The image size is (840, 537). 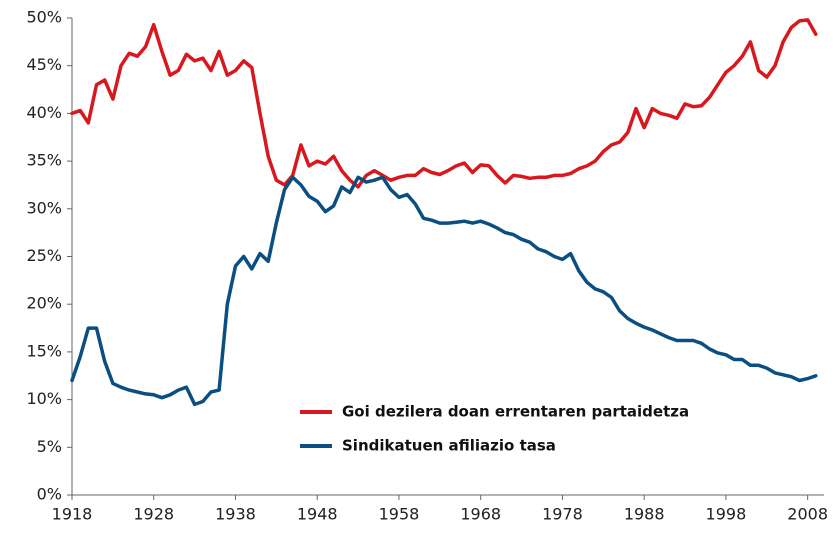 What do you see at coordinates (44, 17) in the screenshot?
I see `y-tick-label: 50%` at bounding box center [44, 17].